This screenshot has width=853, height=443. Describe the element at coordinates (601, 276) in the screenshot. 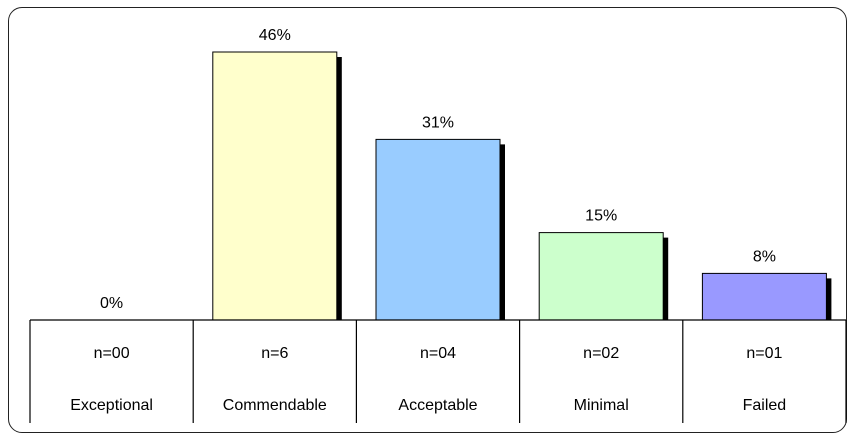

I see `bar-minimal` at that location.